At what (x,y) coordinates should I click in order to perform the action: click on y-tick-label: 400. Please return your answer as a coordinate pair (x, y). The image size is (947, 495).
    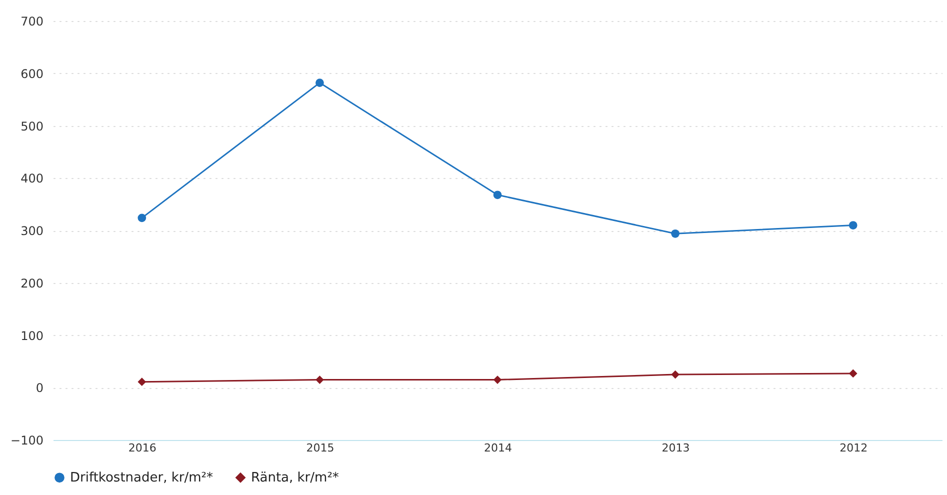
    Looking at the image, I should click on (32, 179).